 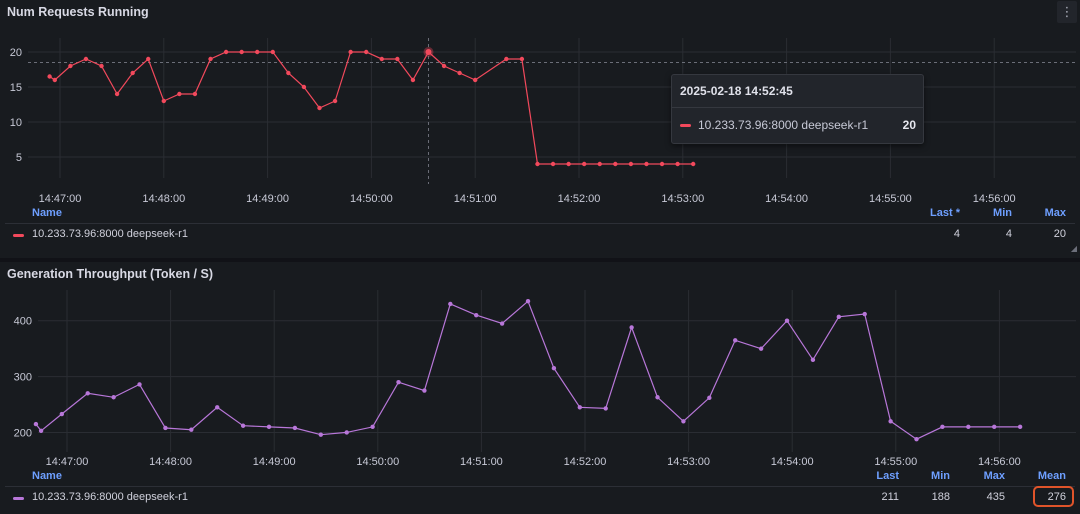 I want to click on tooltip-time: 2025-02-18 14:52:45, so click(x=736, y=91).